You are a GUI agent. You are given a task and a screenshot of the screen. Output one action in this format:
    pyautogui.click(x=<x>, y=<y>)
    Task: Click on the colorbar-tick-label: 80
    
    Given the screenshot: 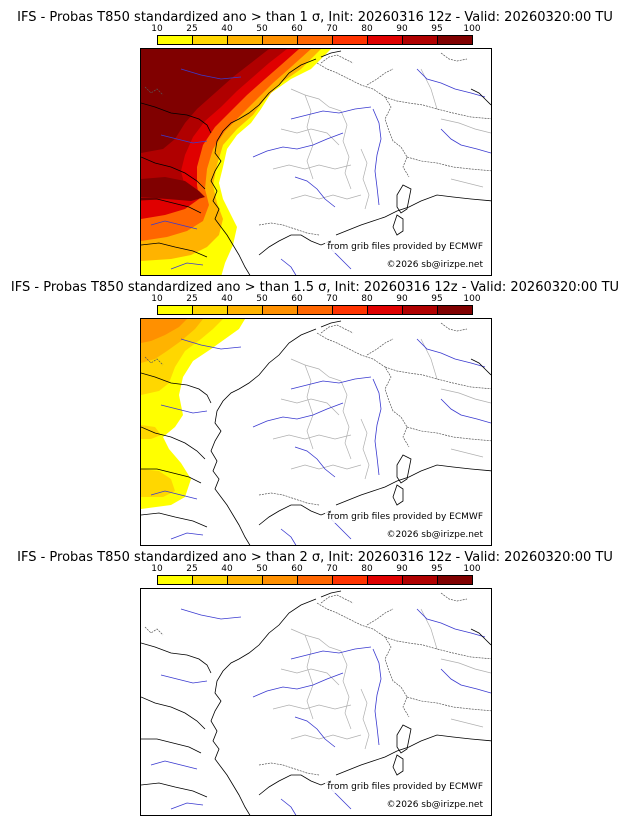 What is the action you would take?
    pyautogui.click(x=367, y=299)
    